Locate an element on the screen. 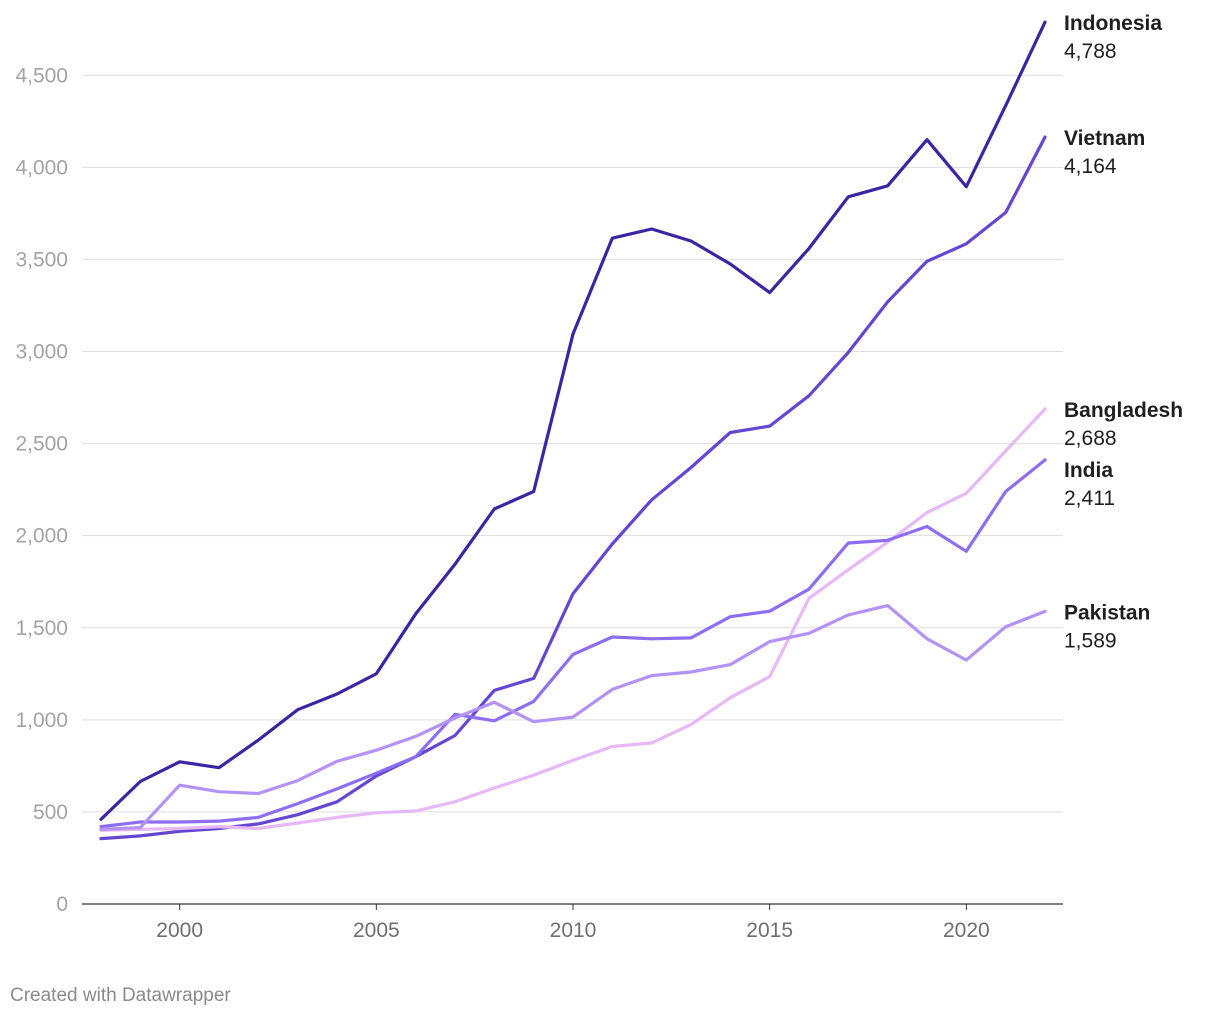  y-tick-label: 1,000 is located at coordinates (41, 720).